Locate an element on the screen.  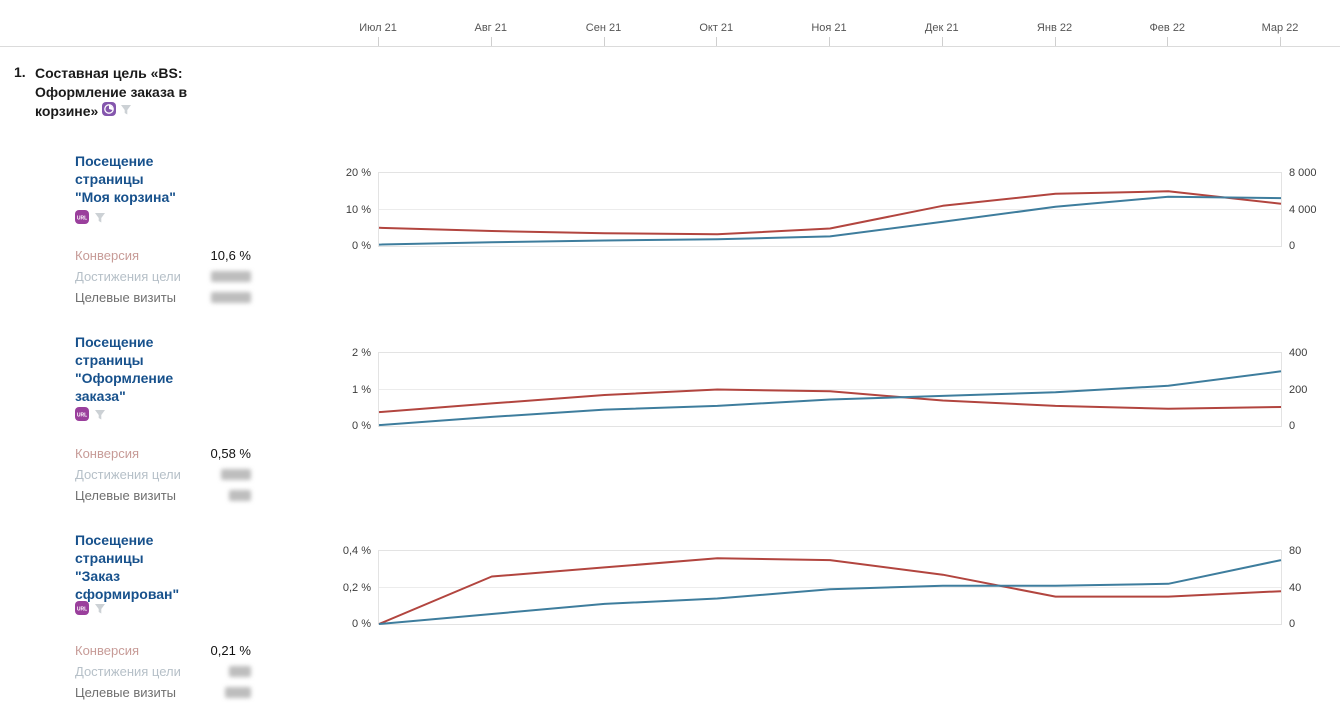
month-label: Фев 22 is located at coordinates (1167, 28).